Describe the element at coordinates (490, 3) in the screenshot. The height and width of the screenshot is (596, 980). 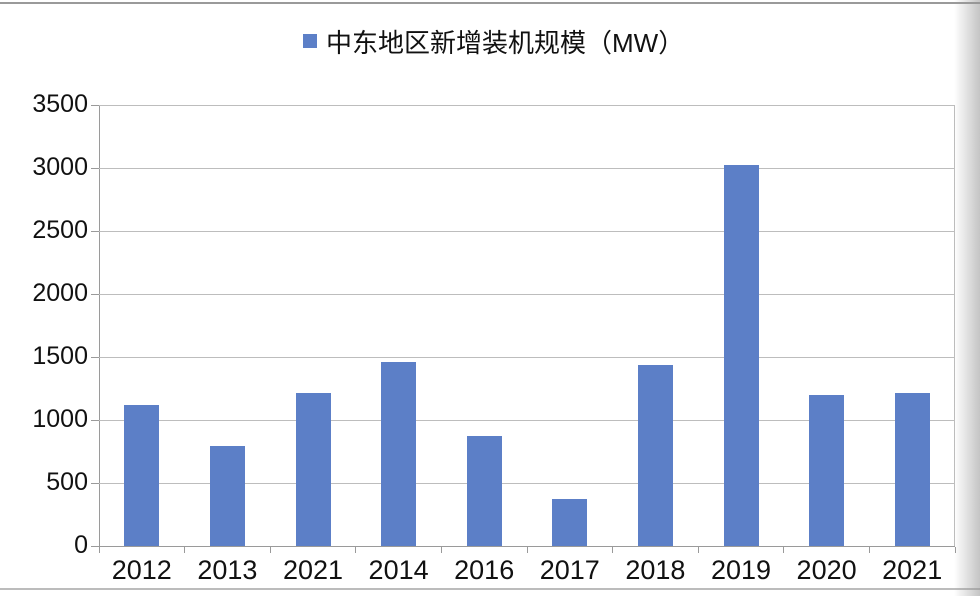
I see `page-top-border` at that location.